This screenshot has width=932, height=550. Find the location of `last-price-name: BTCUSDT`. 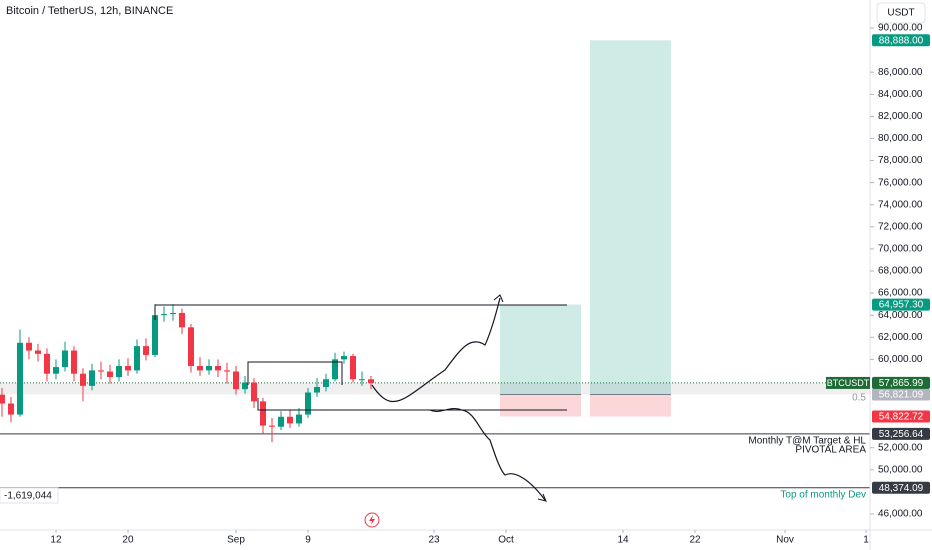

last-price-name: BTCUSDT is located at coordinates (848, 383).